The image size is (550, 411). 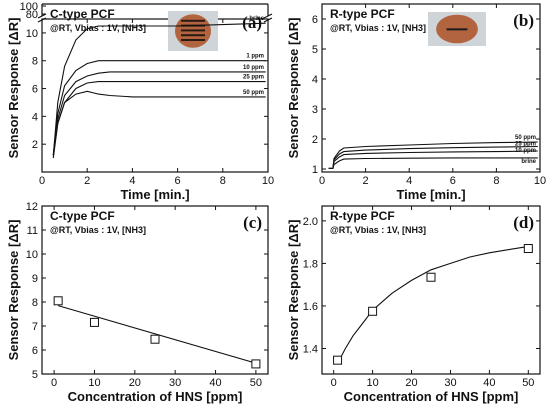 I want to click on electrode-strip, so click(x=457, y=29).